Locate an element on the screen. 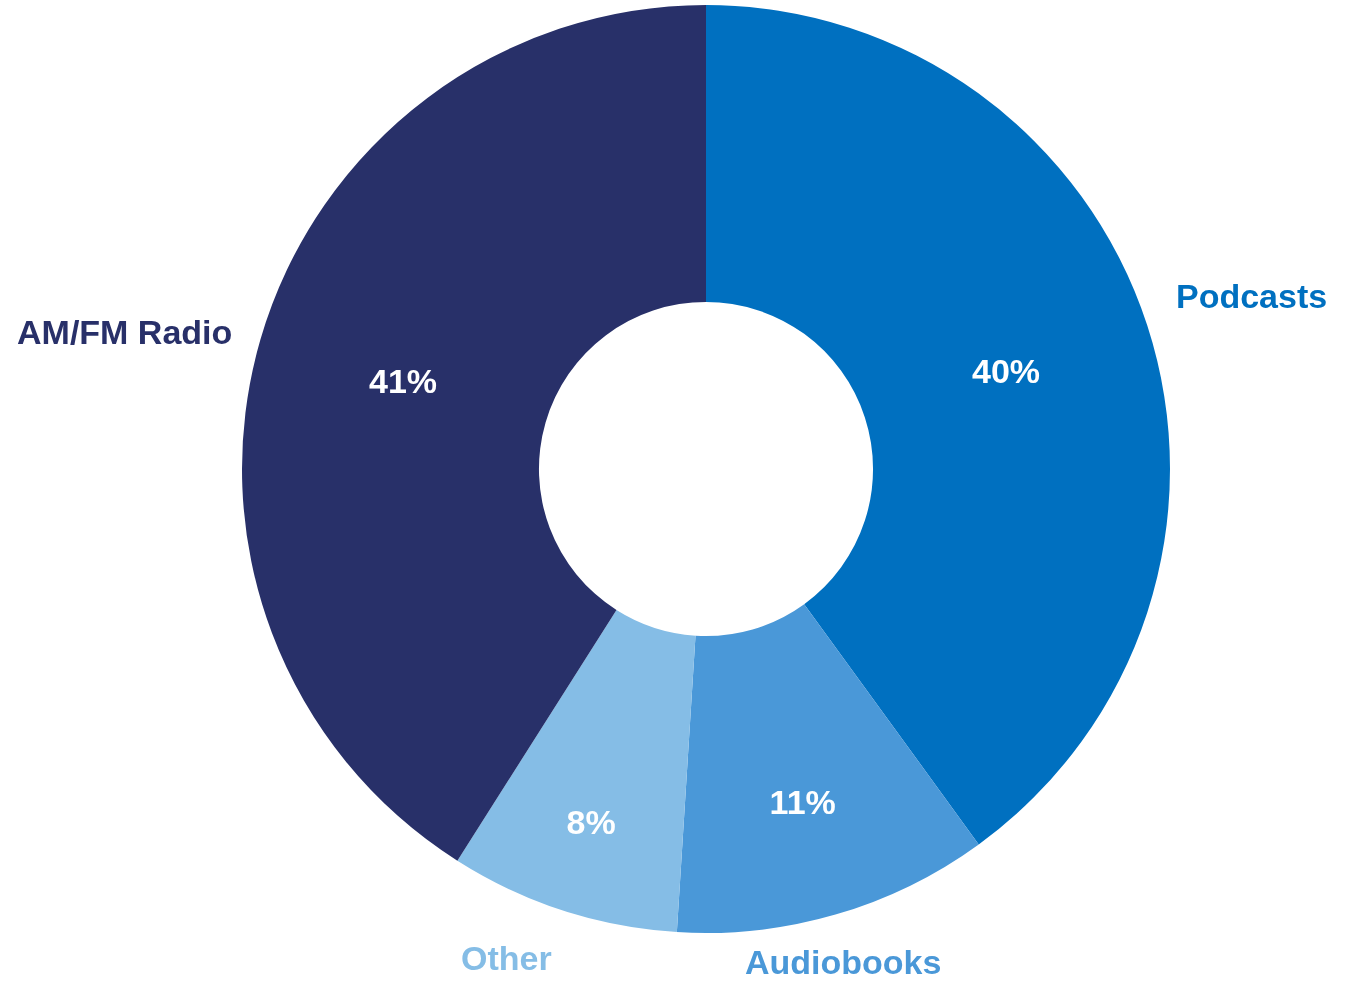  data-label: 41% is located at coordinates (403, 380).